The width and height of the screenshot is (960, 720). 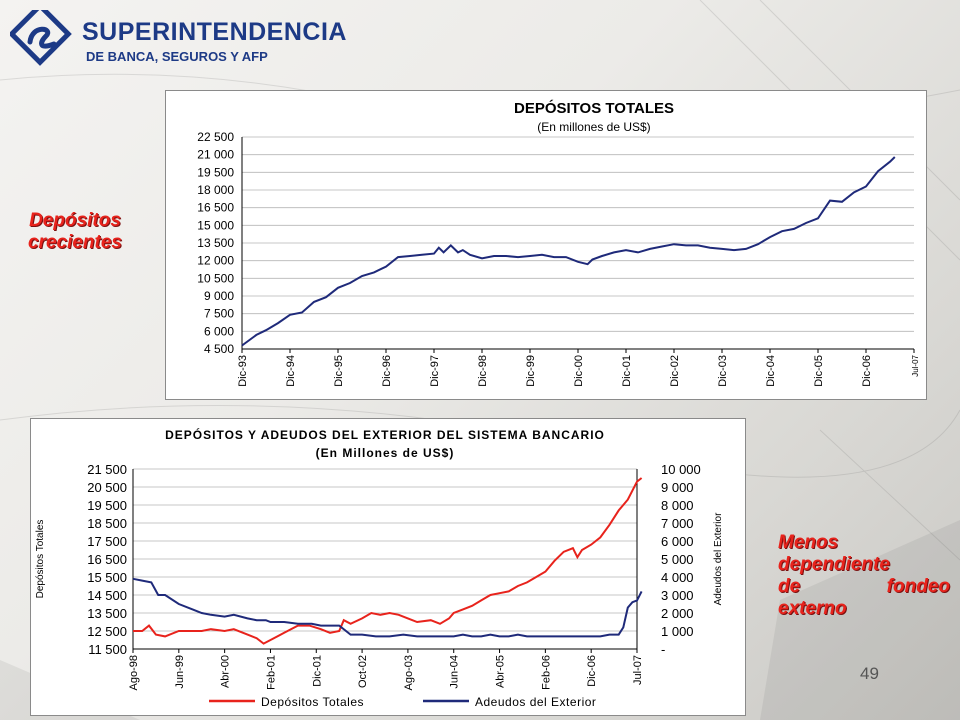 I want to click on label-line: externo, so click(x=812, y=608).